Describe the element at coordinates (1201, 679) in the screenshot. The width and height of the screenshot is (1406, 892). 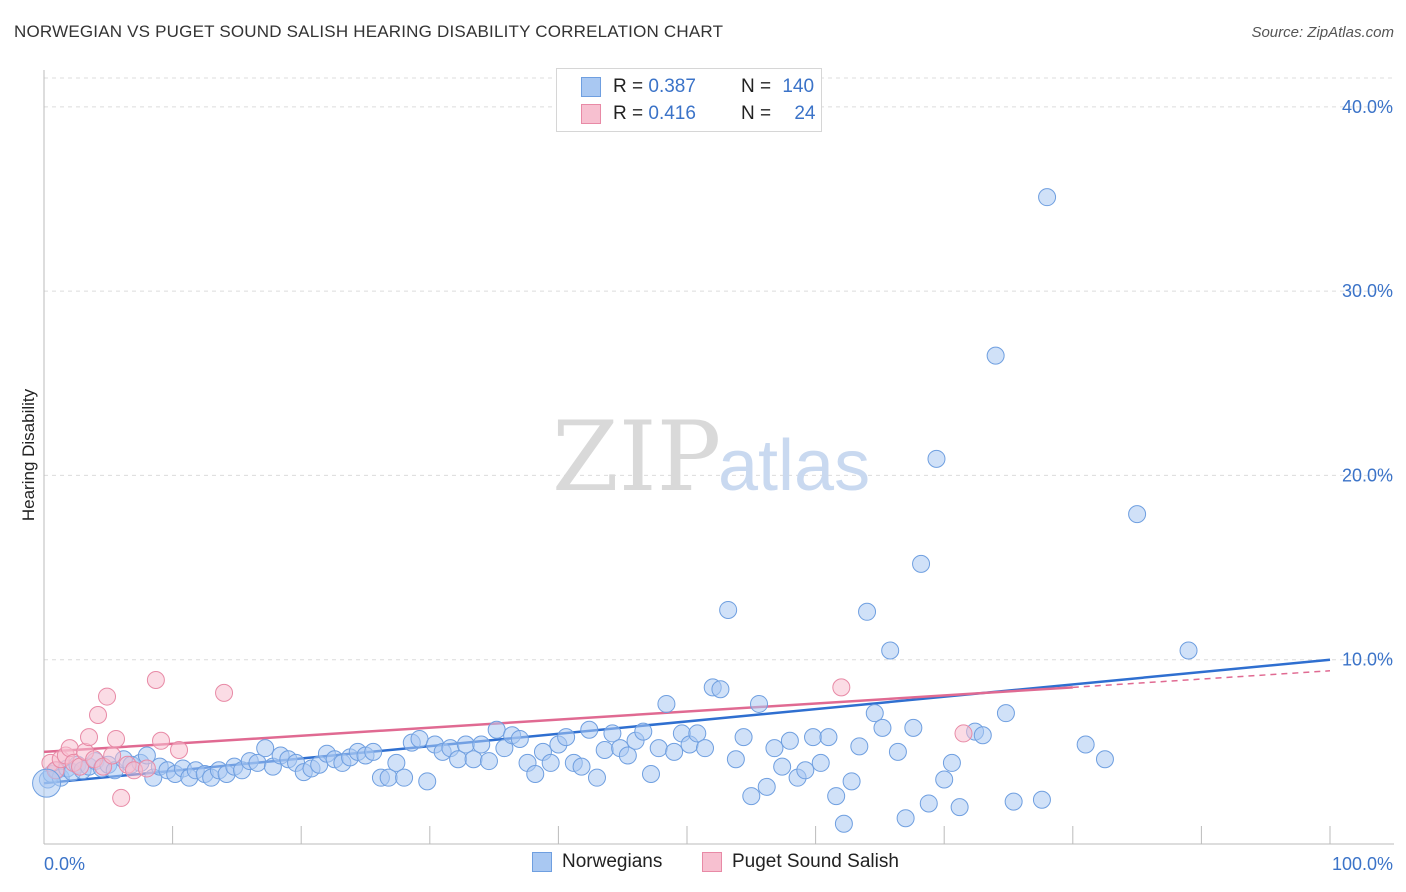
I see `trend-line-puget-sound-salish-extension` at that location.